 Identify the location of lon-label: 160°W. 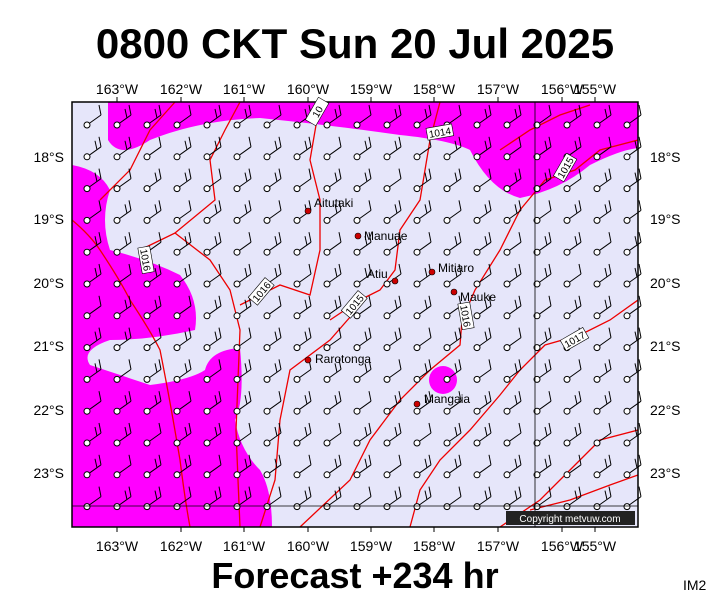
(308, 89).